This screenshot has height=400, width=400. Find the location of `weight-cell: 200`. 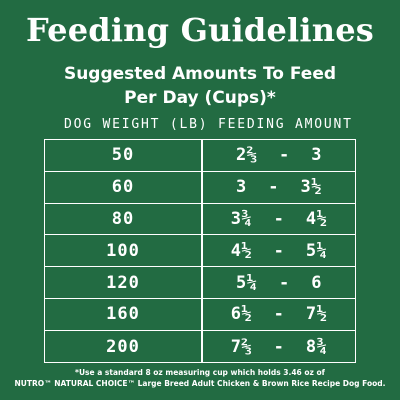

weight-cell: 200 is located at coordinates (123, 346).